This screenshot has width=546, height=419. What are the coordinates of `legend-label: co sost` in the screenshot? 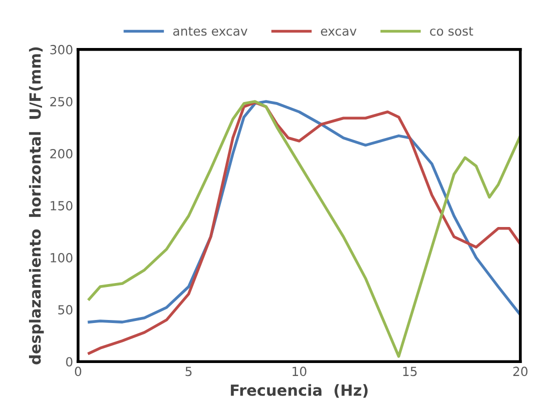 It's located at (452, 31).